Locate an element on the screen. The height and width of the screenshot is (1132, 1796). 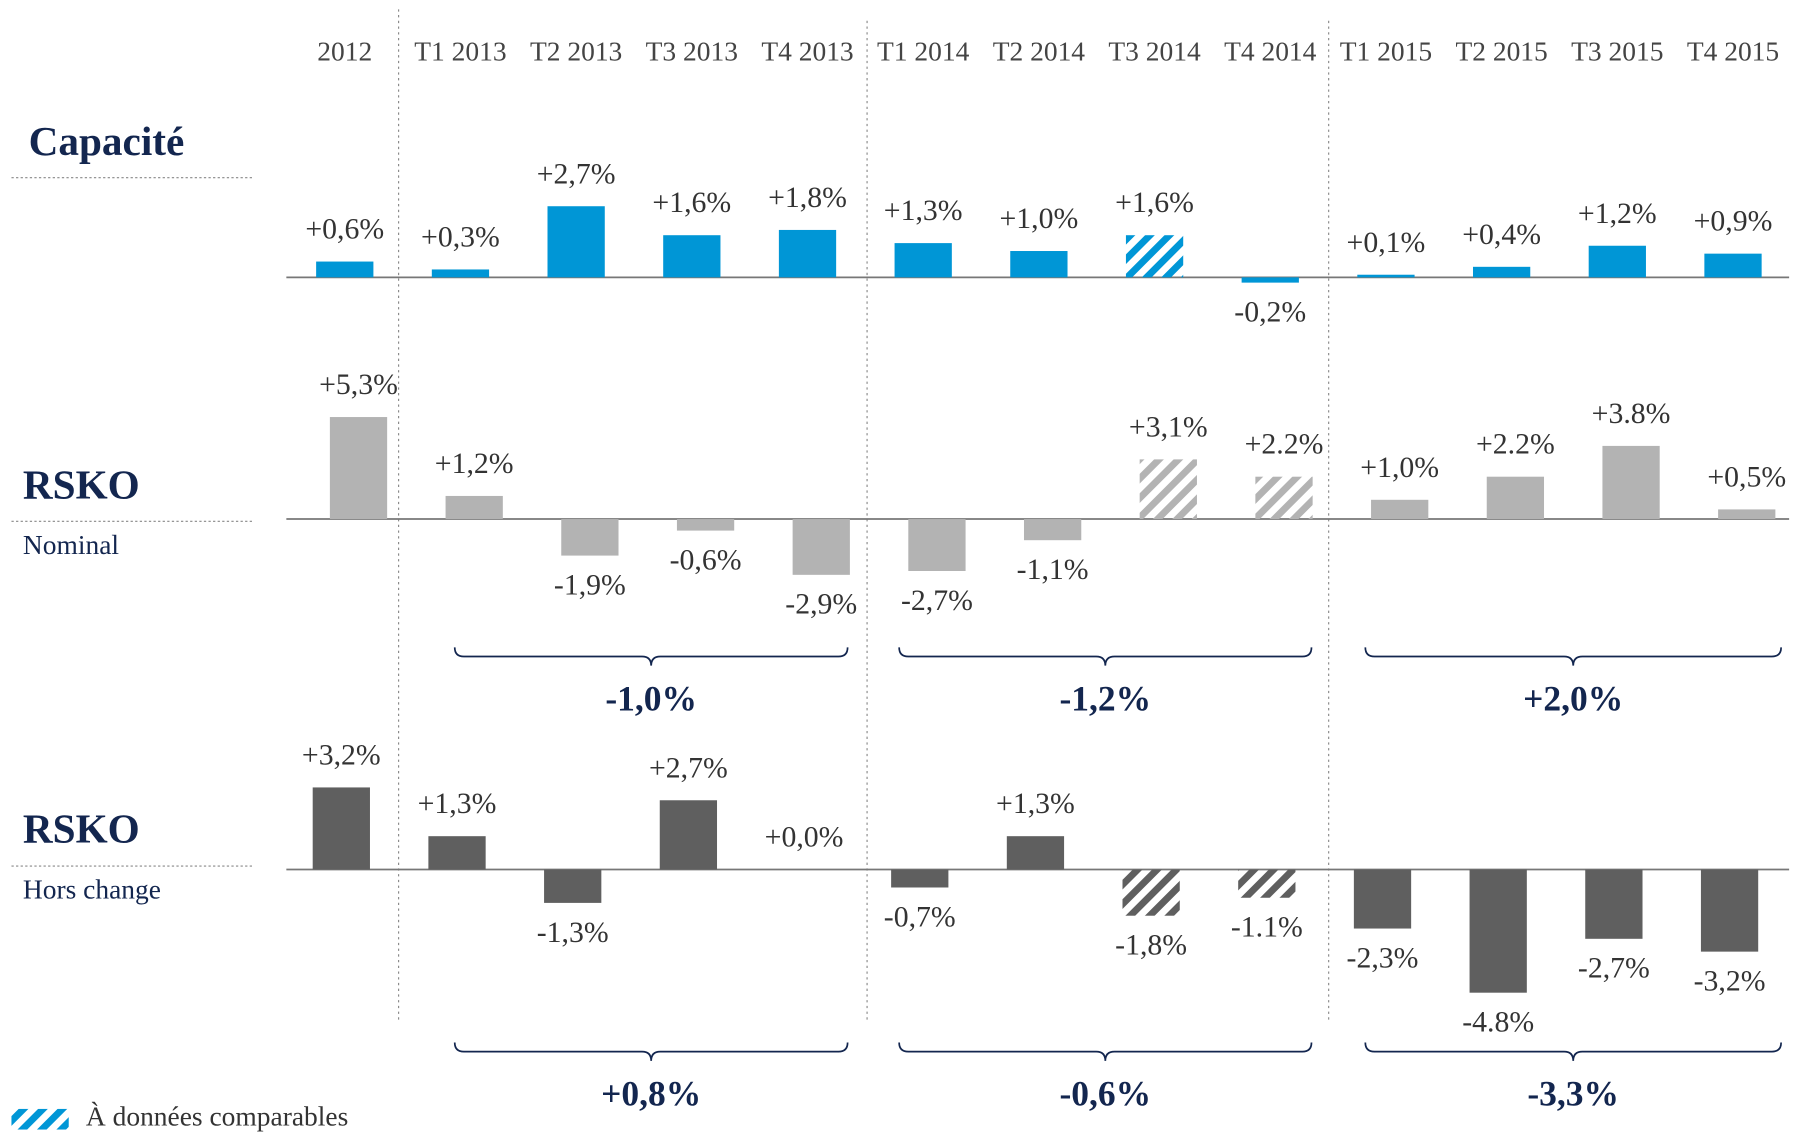
summary-label: -1,2% is located at coordinates (1105, 698).